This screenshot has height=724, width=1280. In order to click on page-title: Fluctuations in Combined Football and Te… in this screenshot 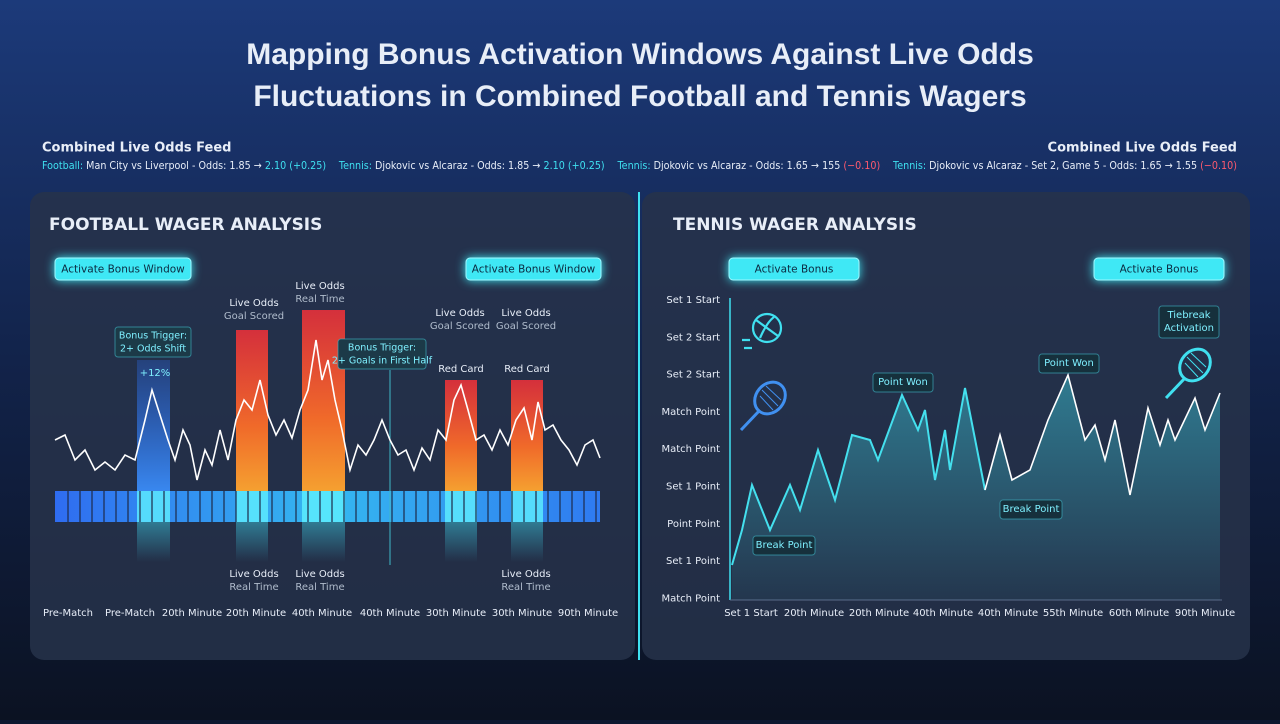, I will do `click(639, 96)`.